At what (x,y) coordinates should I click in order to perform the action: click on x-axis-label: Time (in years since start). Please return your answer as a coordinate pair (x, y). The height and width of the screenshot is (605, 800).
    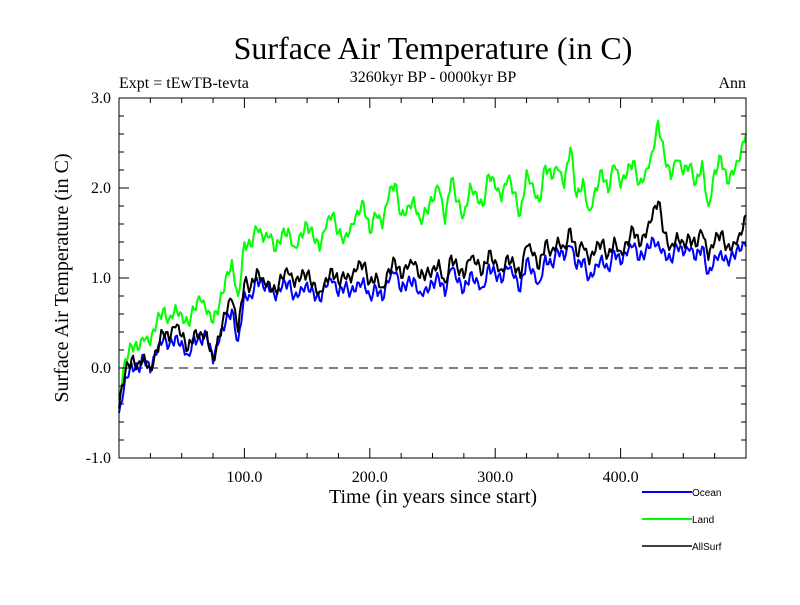
    Looking at the image, I should click on (433, 497).